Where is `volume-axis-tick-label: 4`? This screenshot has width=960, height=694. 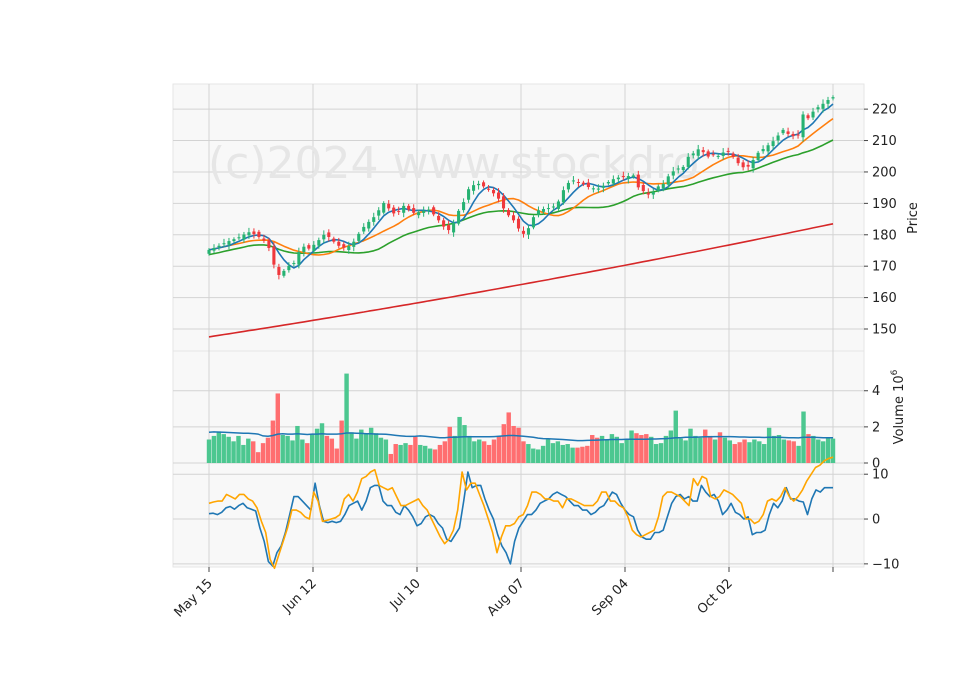 volume-axis-tick-label: 4 is located at coordinates (876, 391).